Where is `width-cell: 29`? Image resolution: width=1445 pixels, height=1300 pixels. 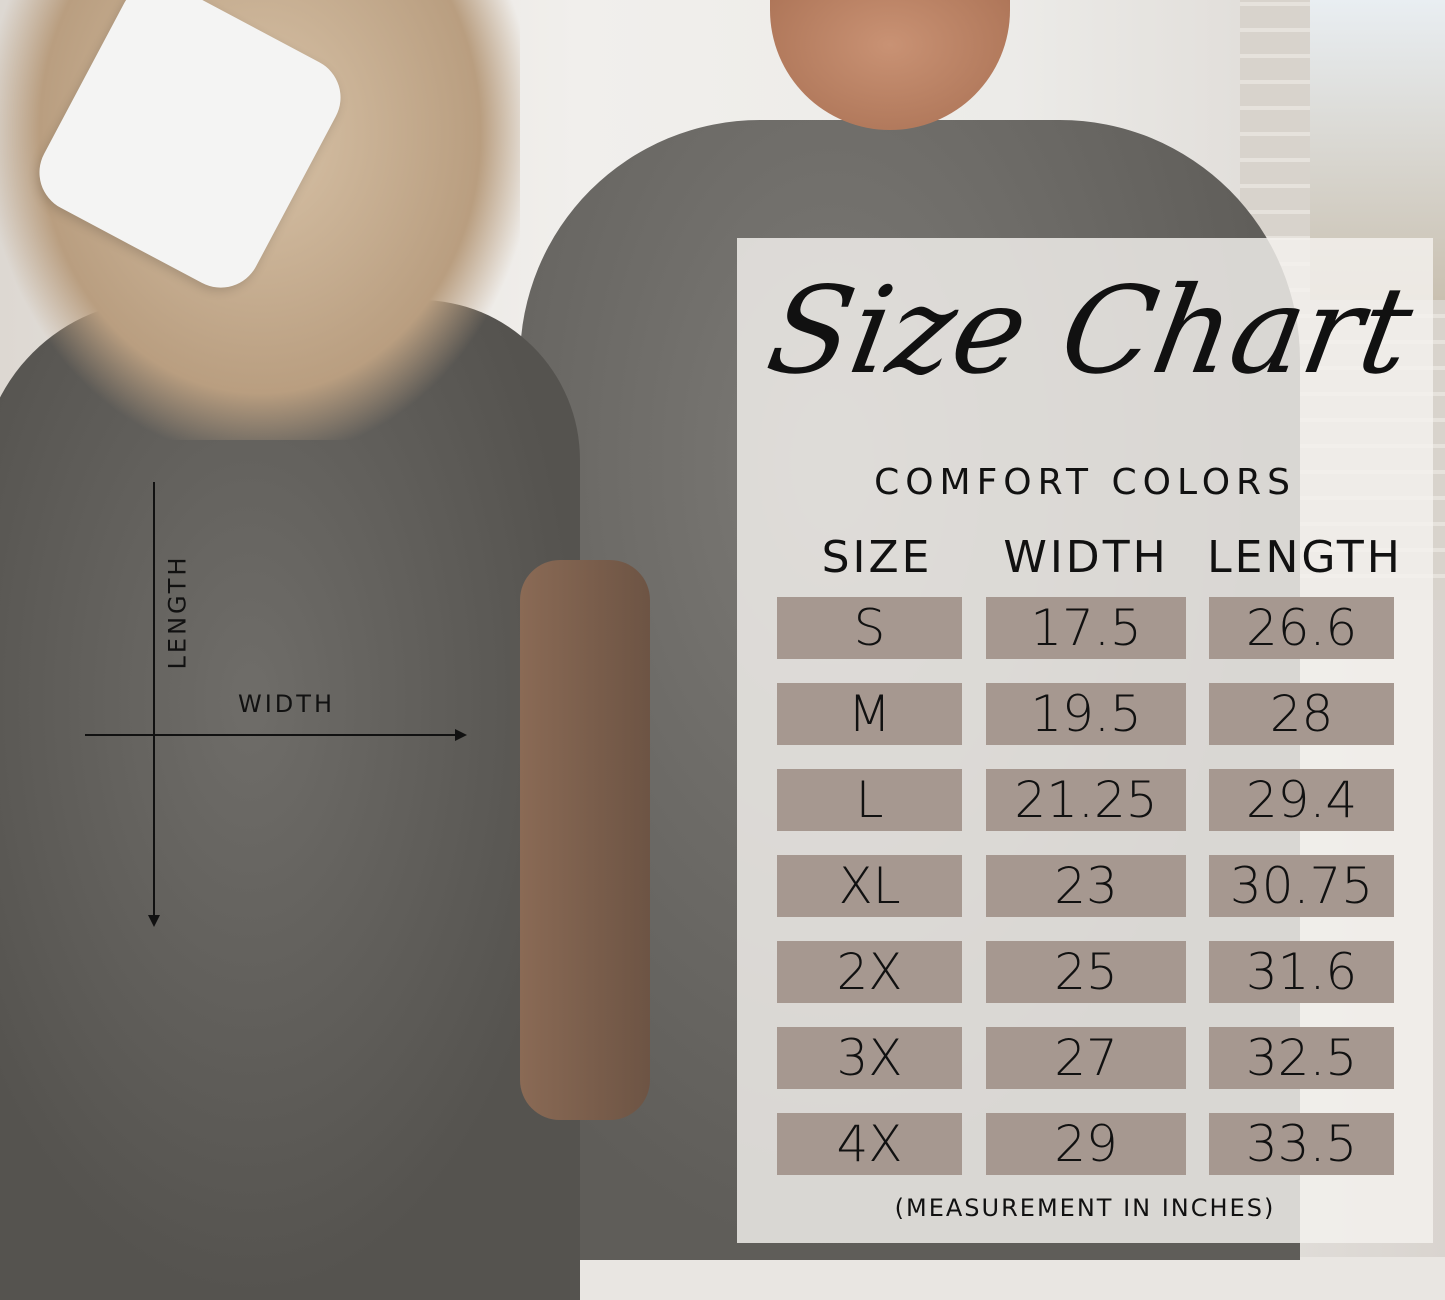
width-cell: 29 is located at coordinates (1086, 1144).